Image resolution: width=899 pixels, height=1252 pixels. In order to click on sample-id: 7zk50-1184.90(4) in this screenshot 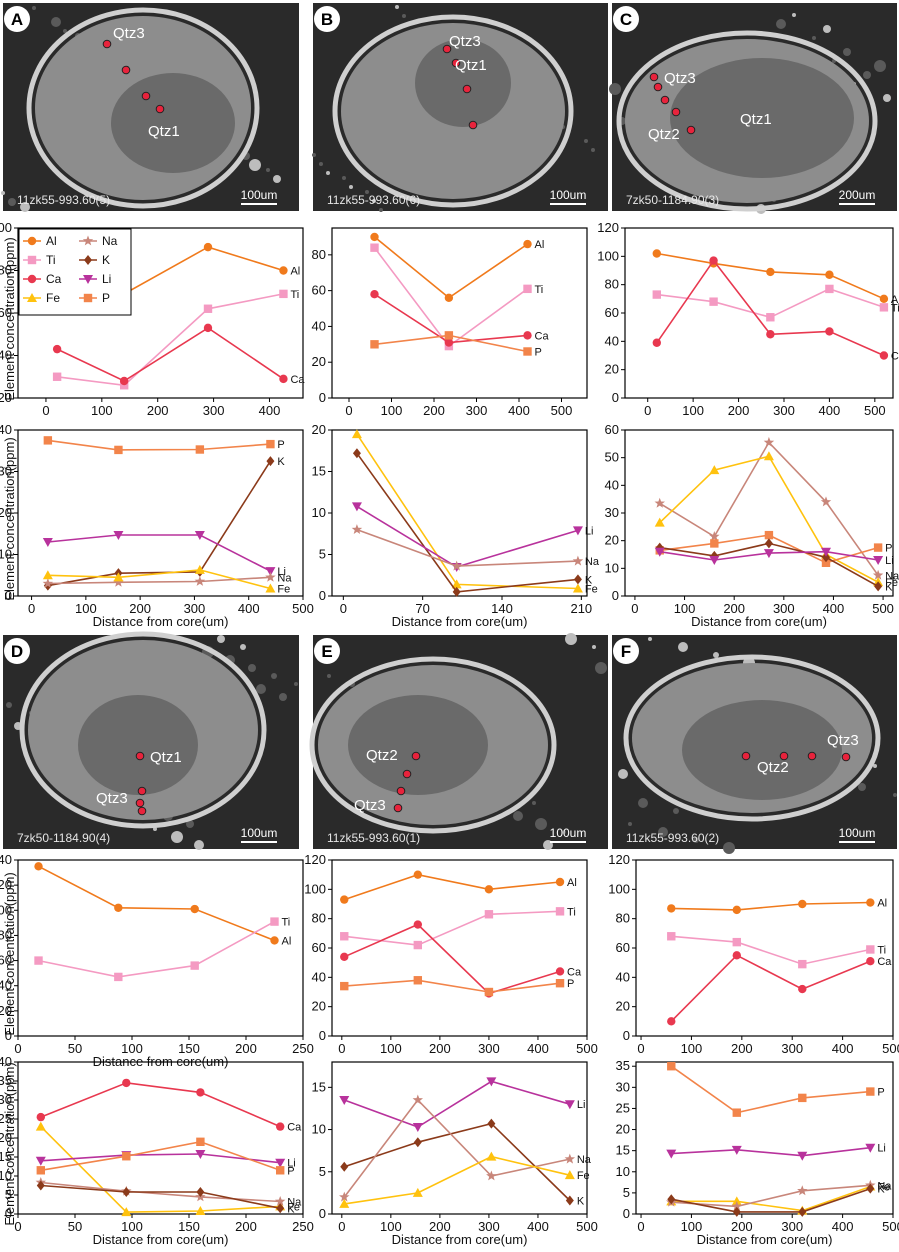, I will do `click(63, 838)`.